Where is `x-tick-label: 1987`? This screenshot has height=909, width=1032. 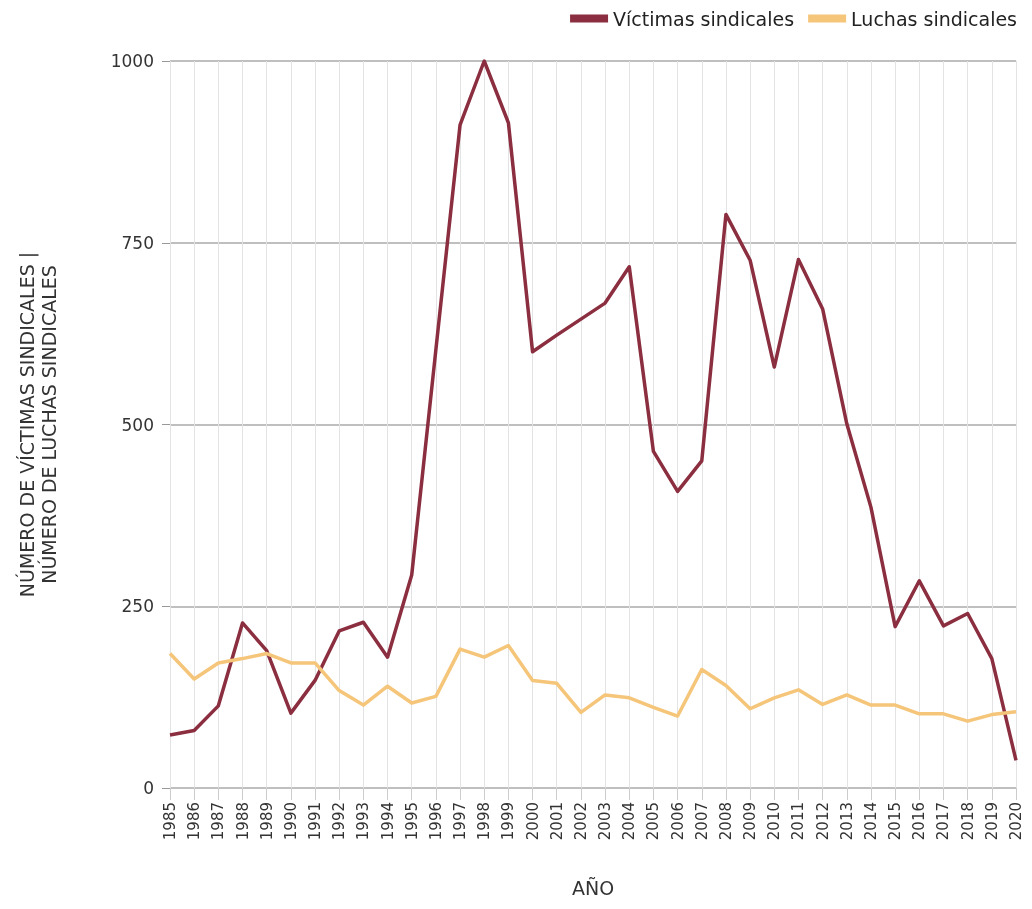 x-tick-label: 1987 is located at coordinates (218, 821).